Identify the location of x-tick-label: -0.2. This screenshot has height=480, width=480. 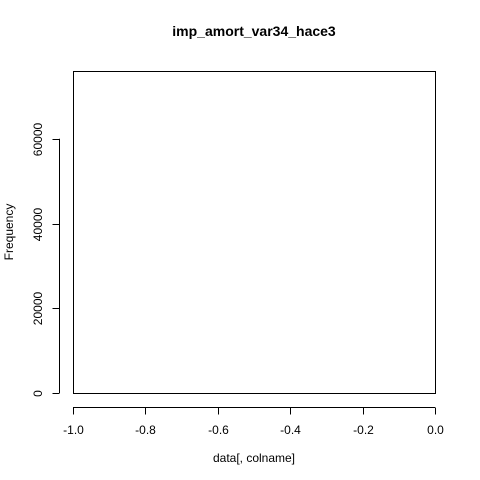
(363, 430).